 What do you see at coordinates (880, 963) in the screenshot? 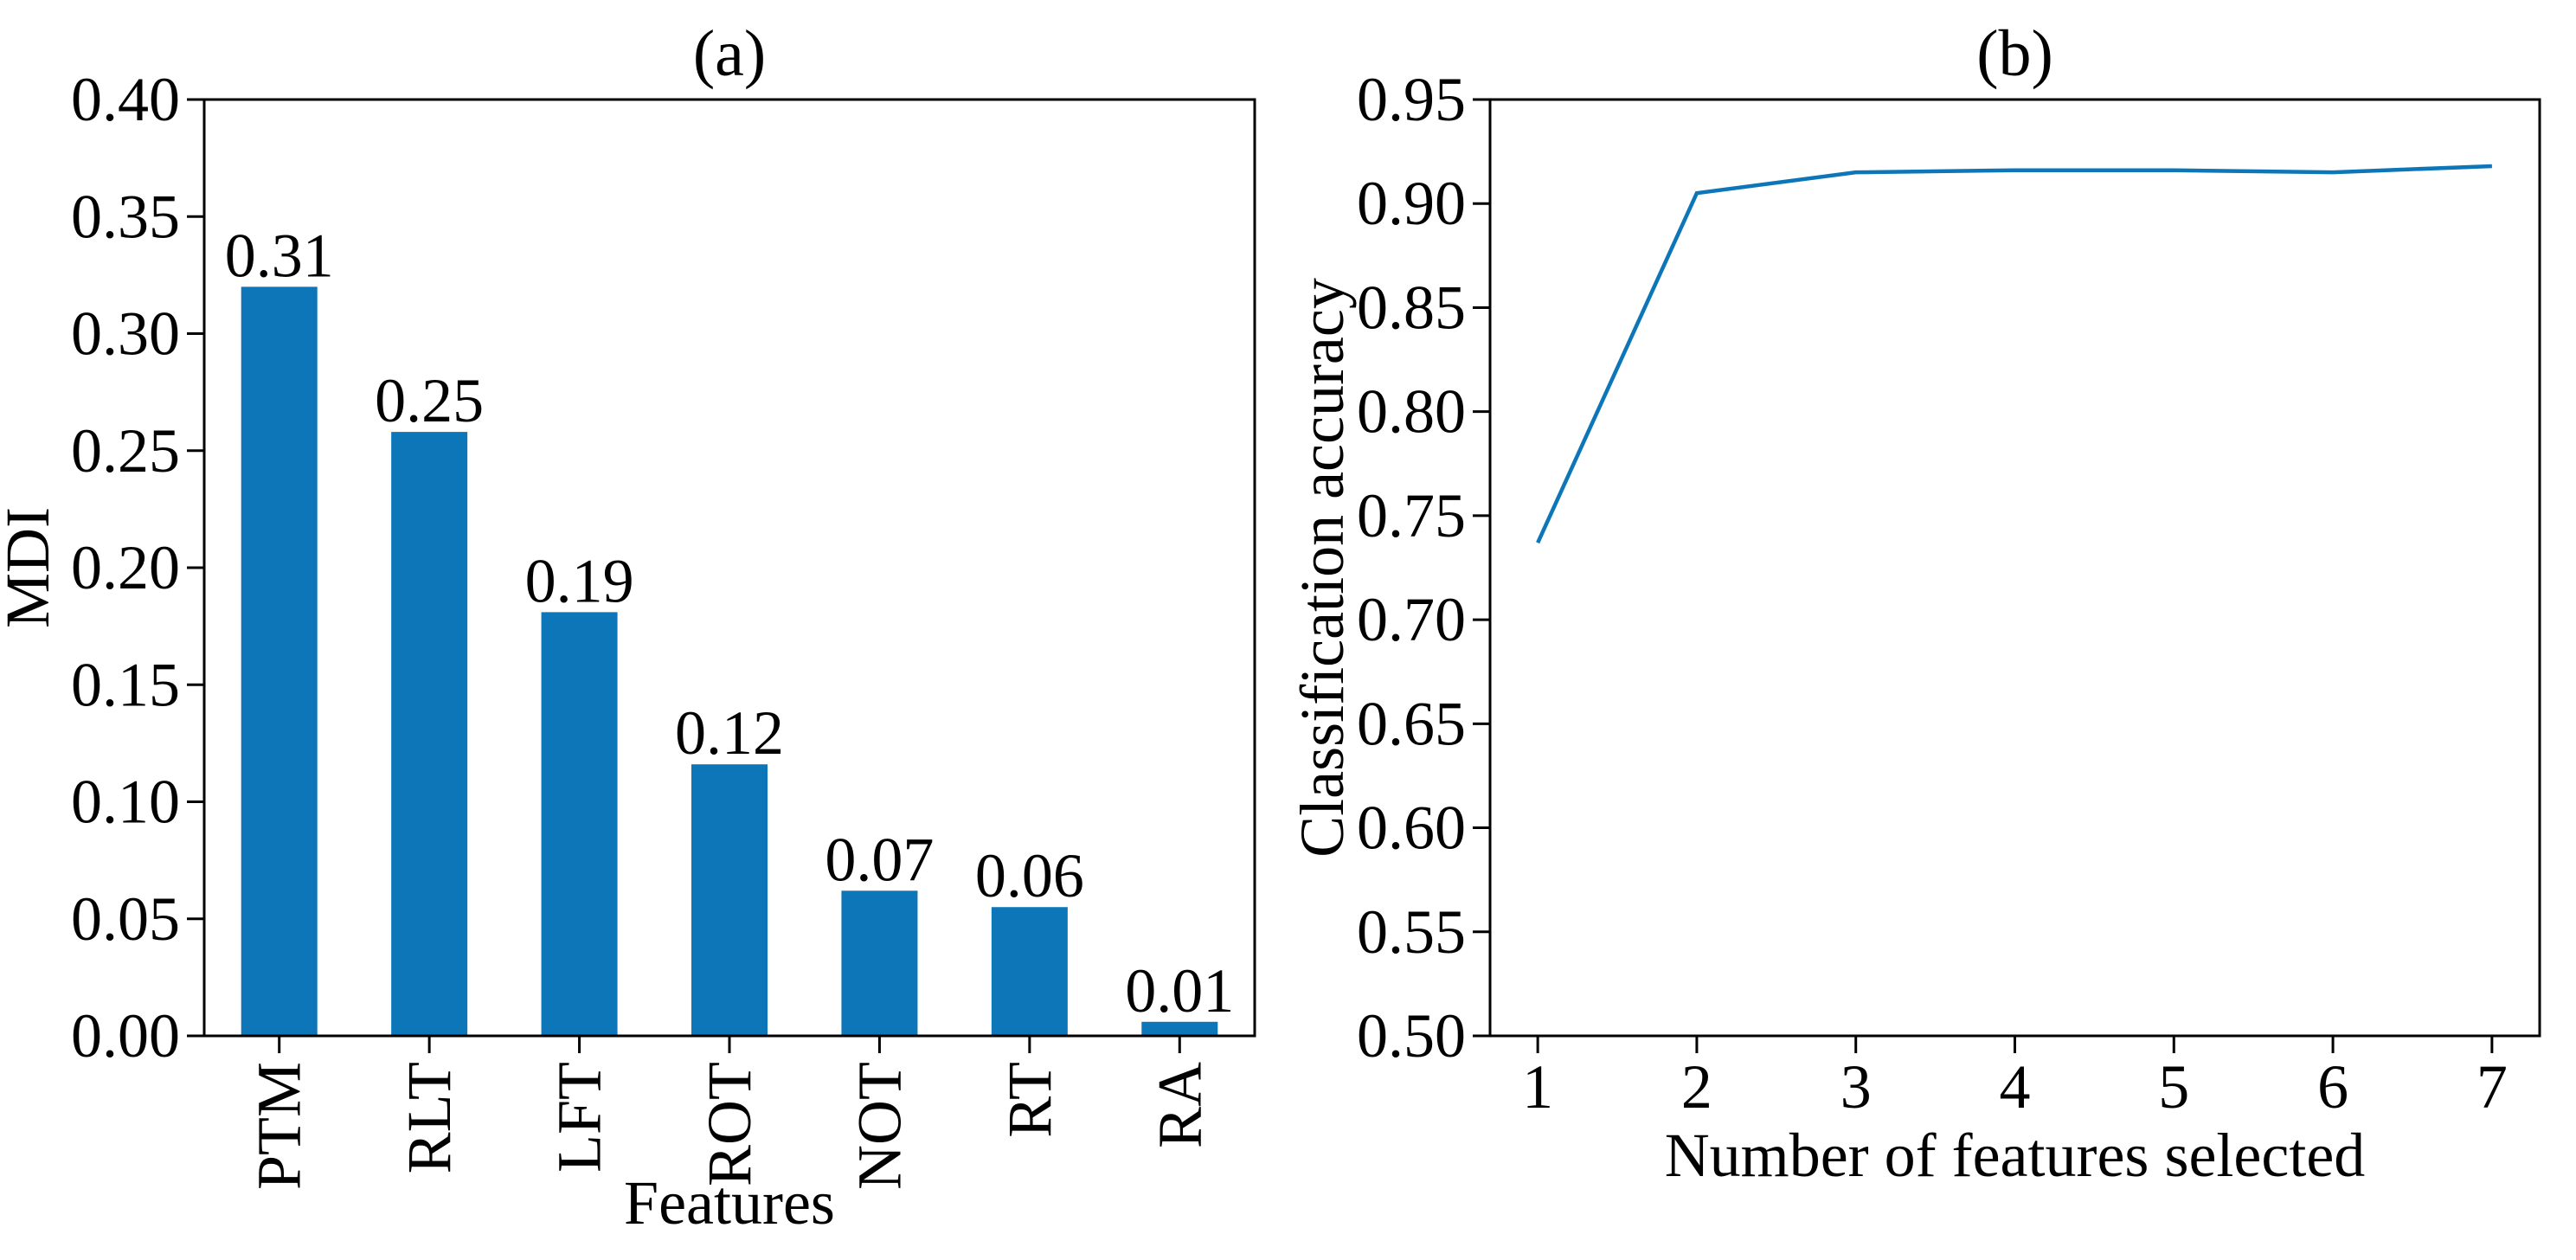
I see `bar-NOT` at bounding box center [880, 963].